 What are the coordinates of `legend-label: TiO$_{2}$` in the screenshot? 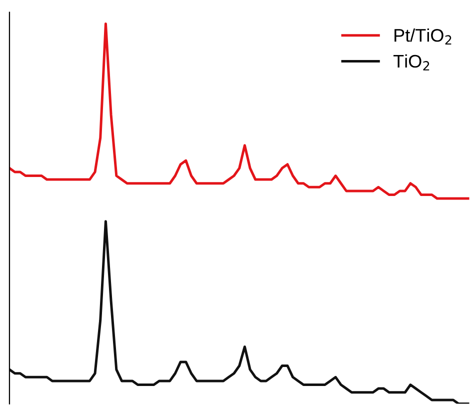 It's located at (411, 62).